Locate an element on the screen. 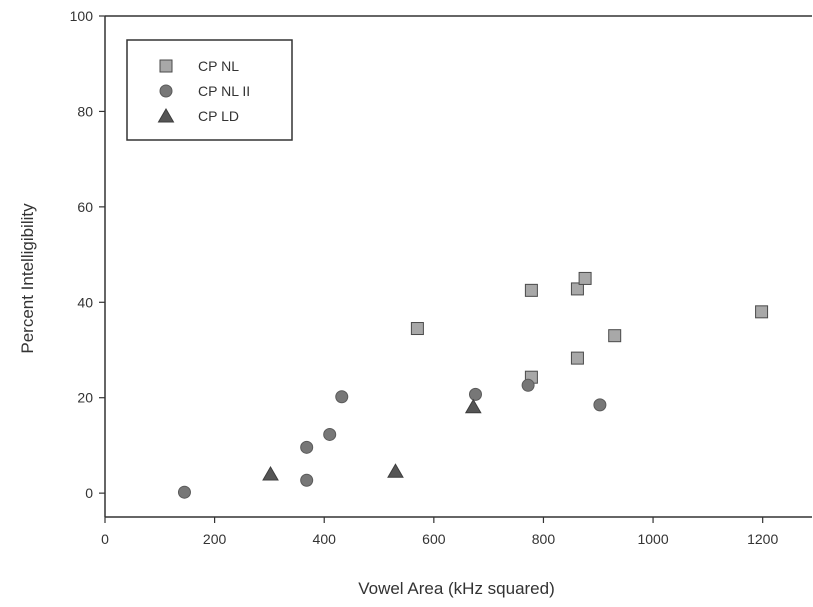  x-tick-label: 1200 is located at coordinates (762, 539).